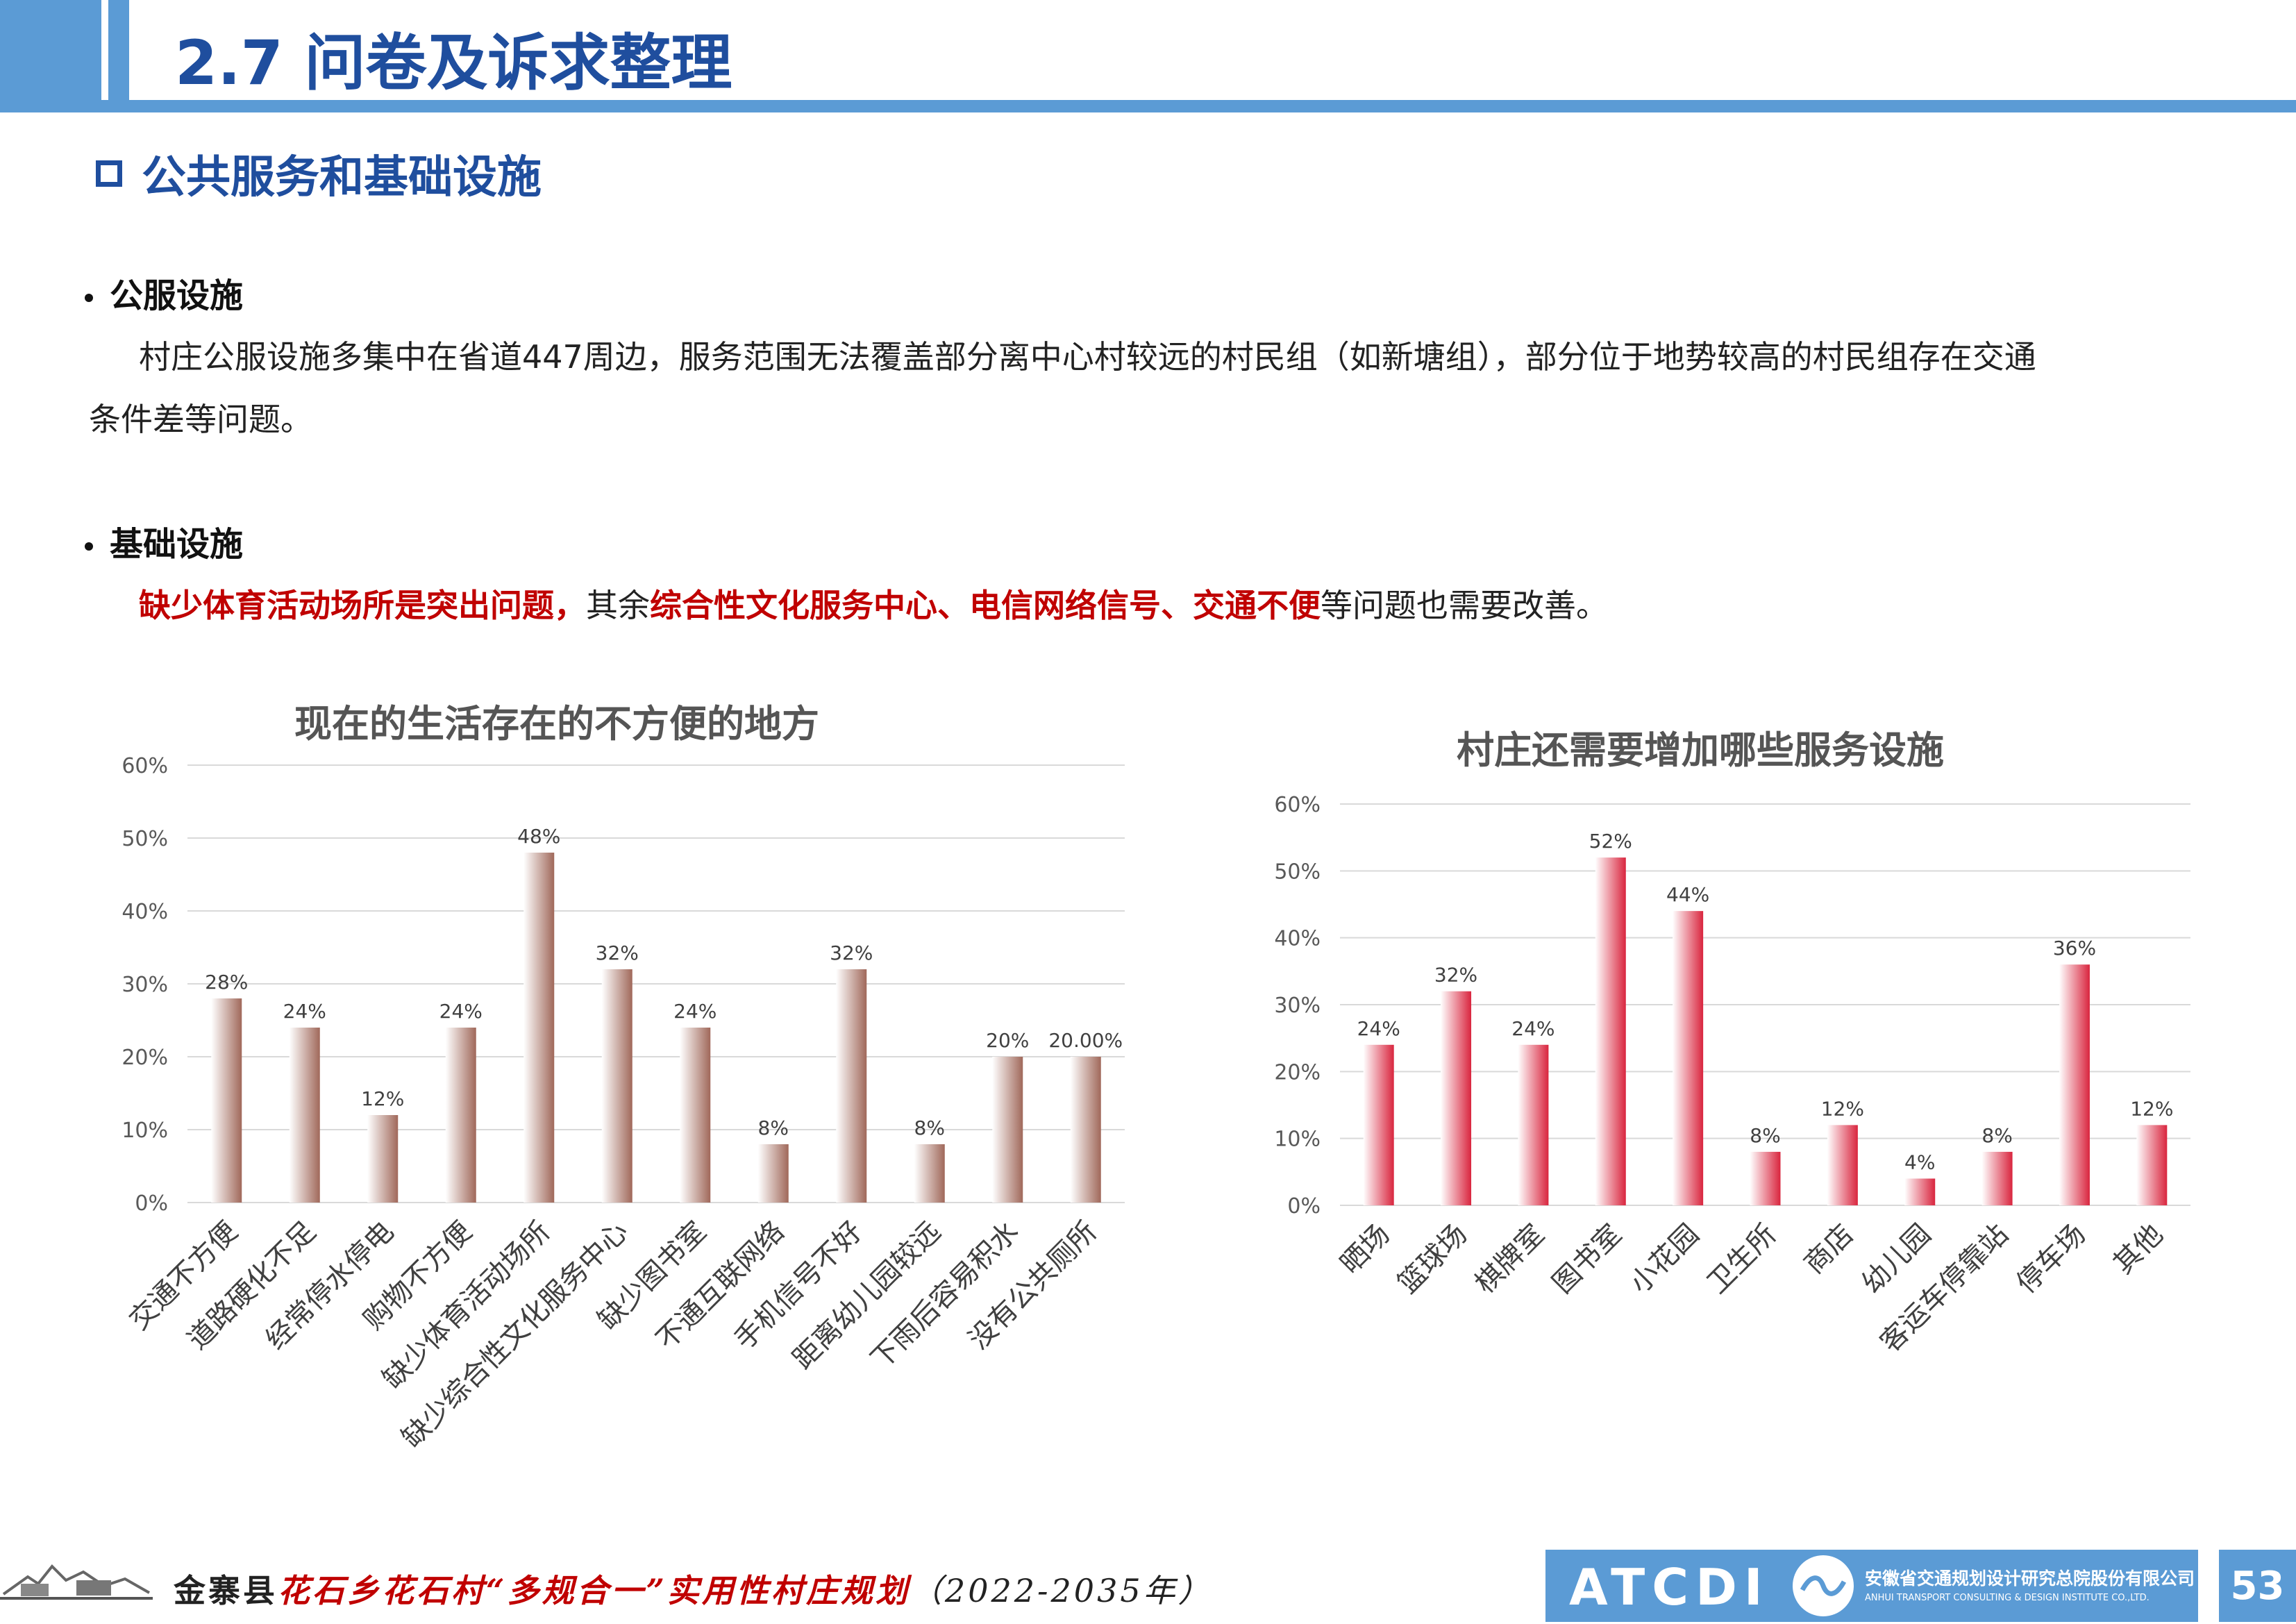 This screenshot has height=1624, width=2296. Describe the element at coordinates (226, 1590) in the screenshot. I see `footer-county: 金寨县` at that location.